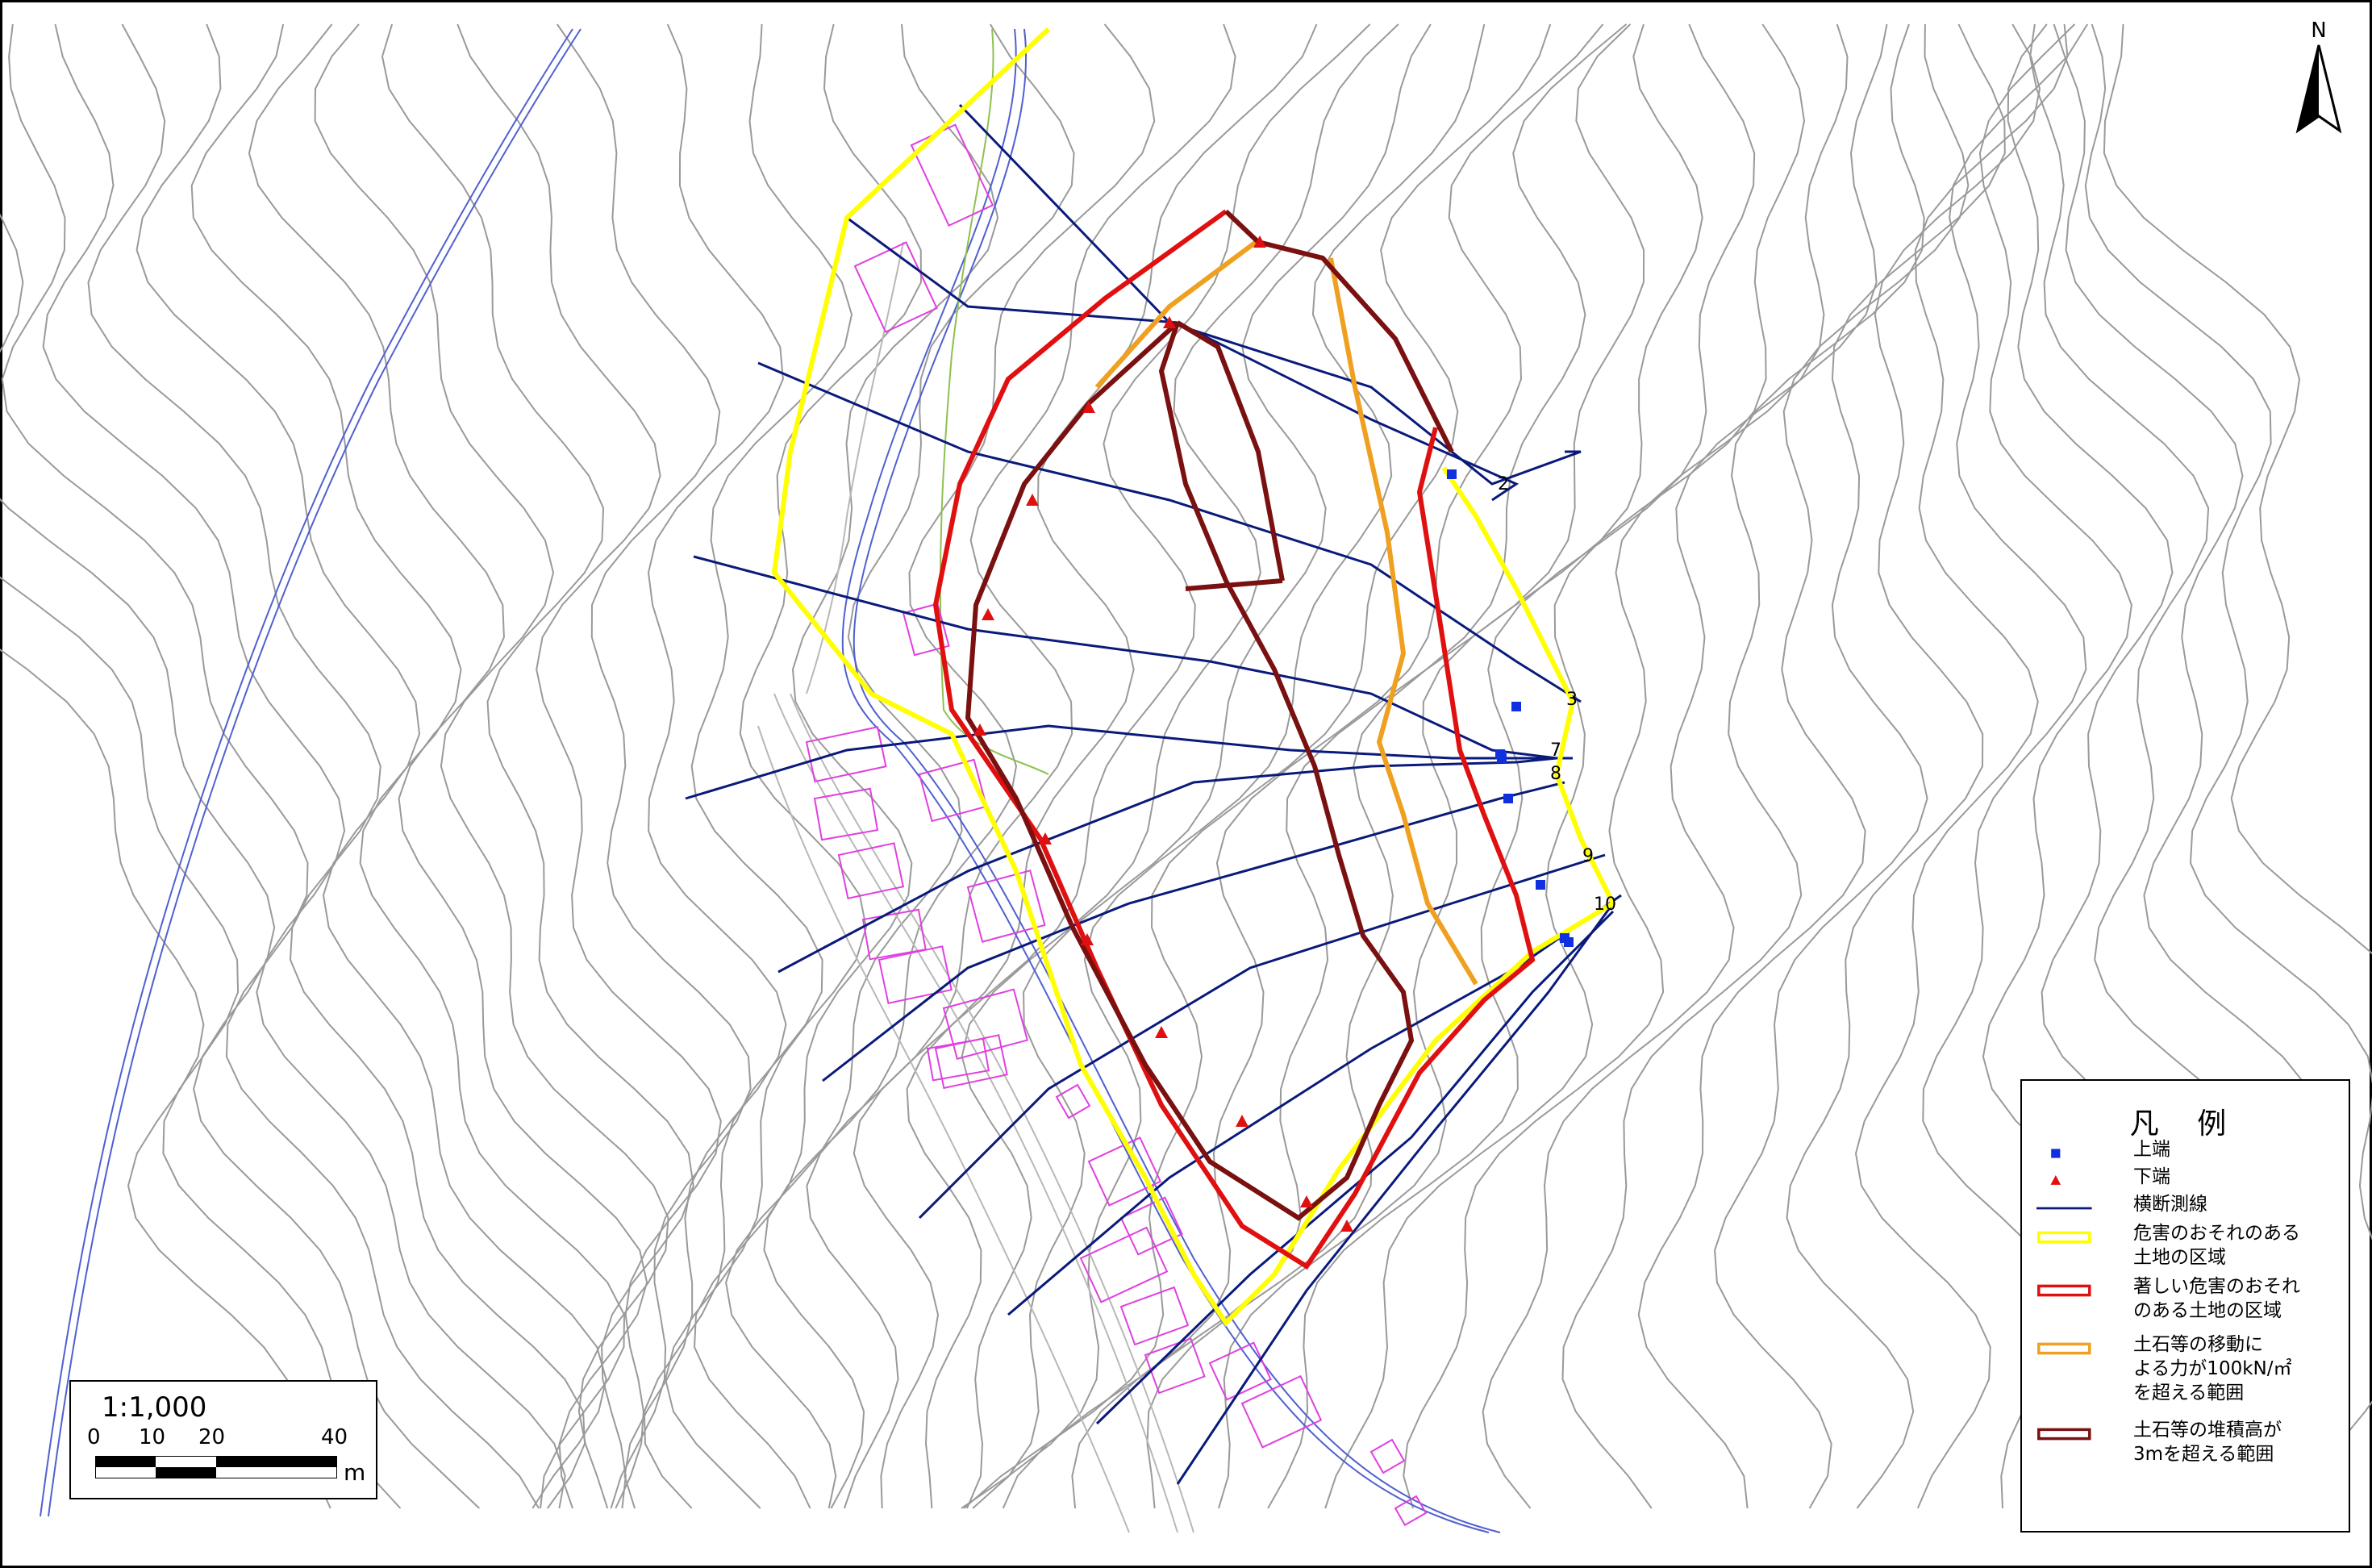  What do you see at coordinates (334, 1437) in the screenshot?
I see `scale-tick: 40` at bounding box center [334, 1437].